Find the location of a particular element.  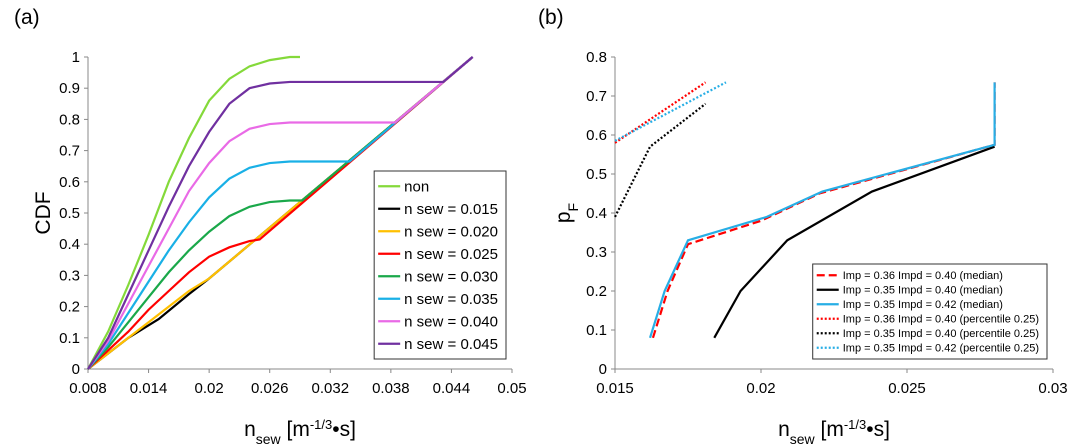

y-label-part: F is located at coordinates (573, 207).